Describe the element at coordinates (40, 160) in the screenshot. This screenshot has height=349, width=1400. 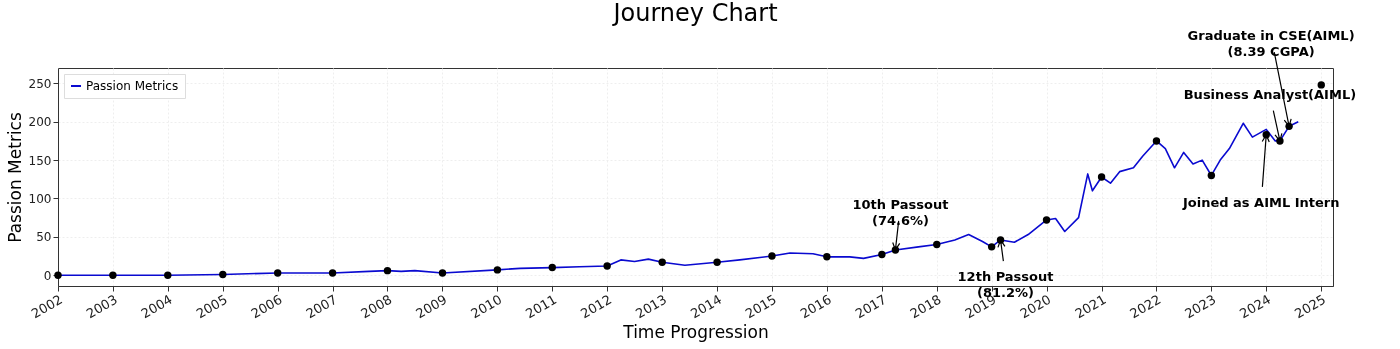
I see `y-tick-label: 150` at that location.